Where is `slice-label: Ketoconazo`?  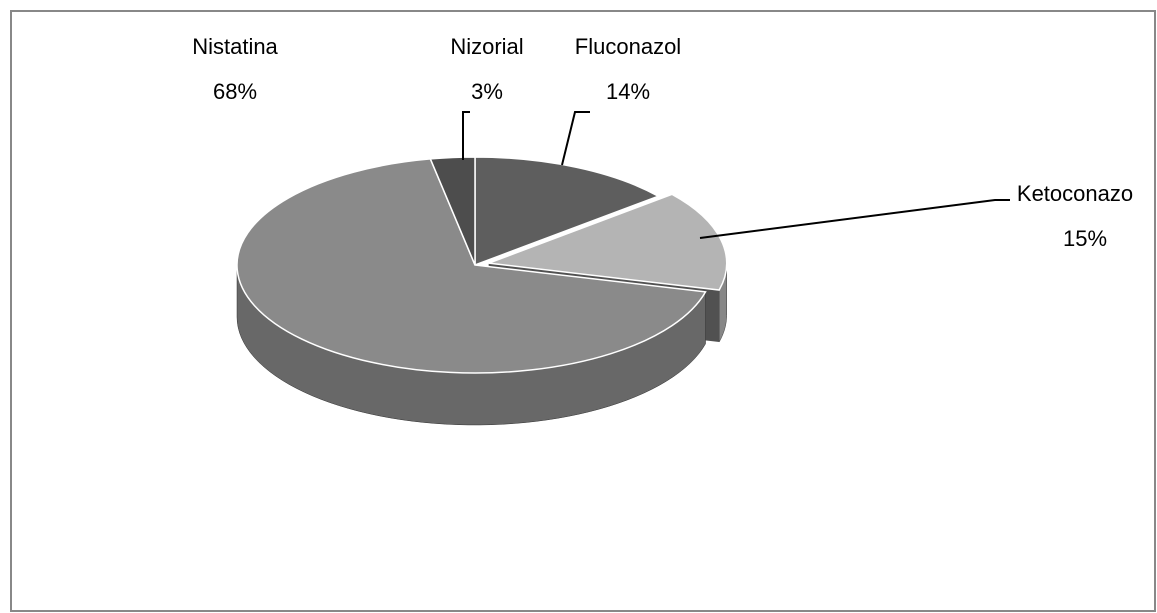 slice-label: Ketoconazo is located at coordinates (1075, 193).